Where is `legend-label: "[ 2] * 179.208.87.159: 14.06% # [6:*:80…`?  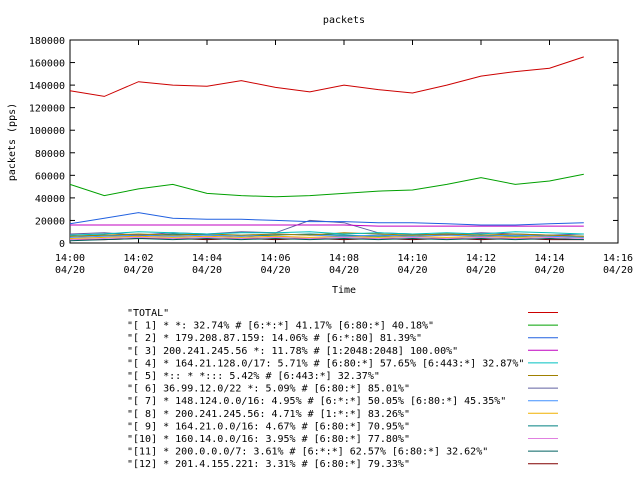 legend-label: "[ 2] * 179.208.87.159: 14.06% # [6:*:80… is located at coordinates (274, 338).